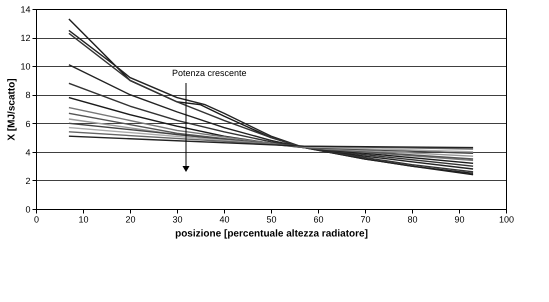 This screenshot has width=549, height=302. What do you see at coordinates (271, 219) in the screenshot?
I see `x-tick-label: 50` at bounding box center [271, 219].